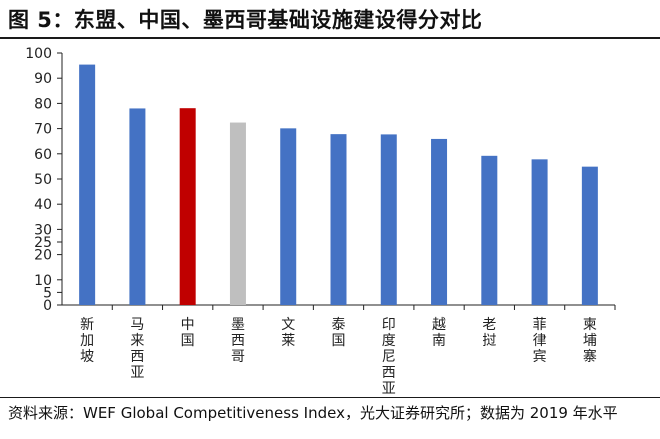 Image resolution: width=660 pixels, height=439 pixels. What do you see at coordinates (439, 341) in the screenshot?
I see `x-tick-label-char: 南` at bounding box center [439, 341].